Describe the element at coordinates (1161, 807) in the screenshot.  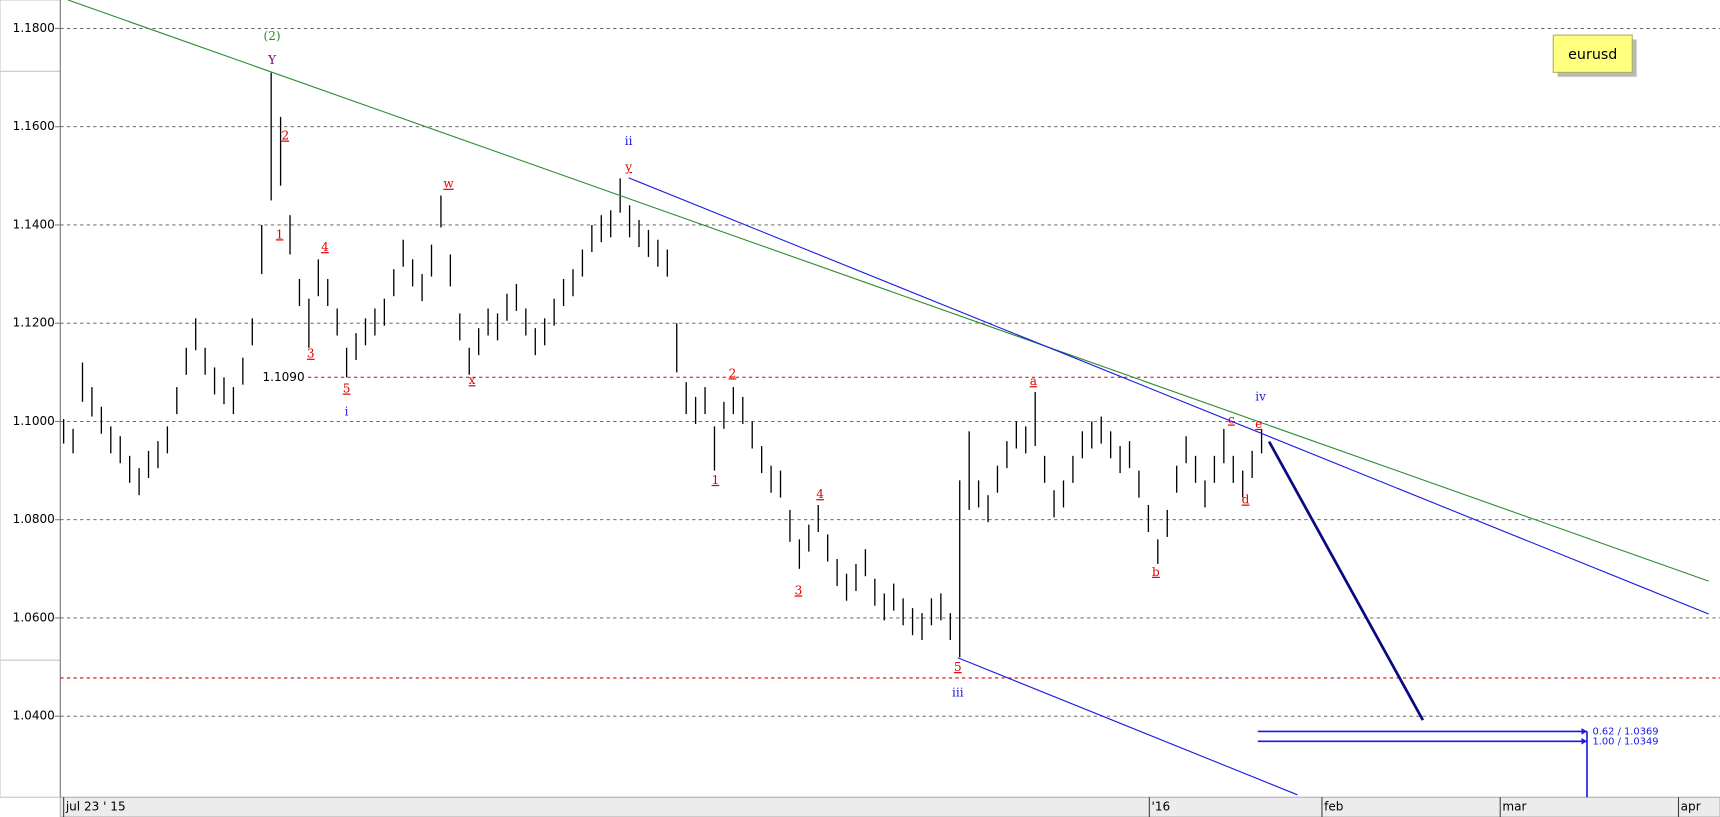
I see `x-tick-label: '16` at that location.